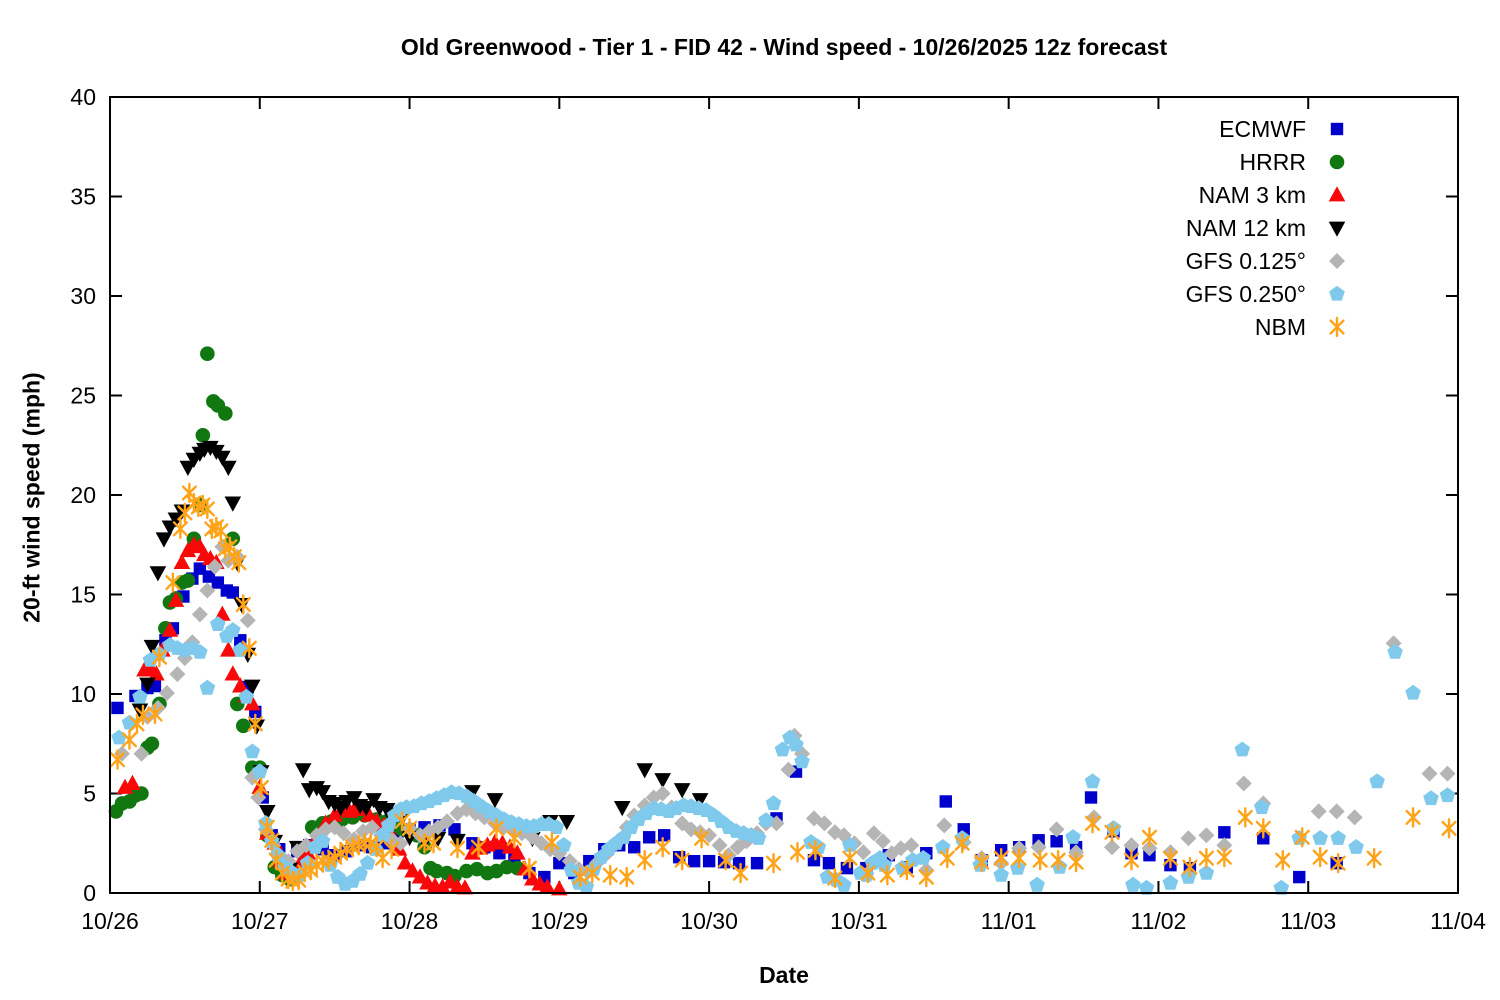  What do you see at coordinates (83, 296) in the screenshot?
I see `y-tick-label: 30` at bounding box center [83, 296].